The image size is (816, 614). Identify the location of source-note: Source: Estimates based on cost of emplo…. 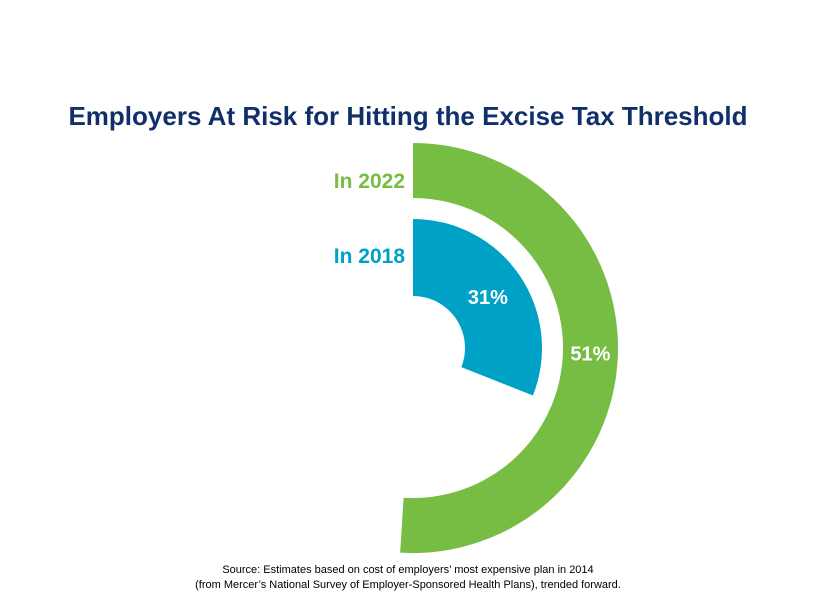
(408, 578).